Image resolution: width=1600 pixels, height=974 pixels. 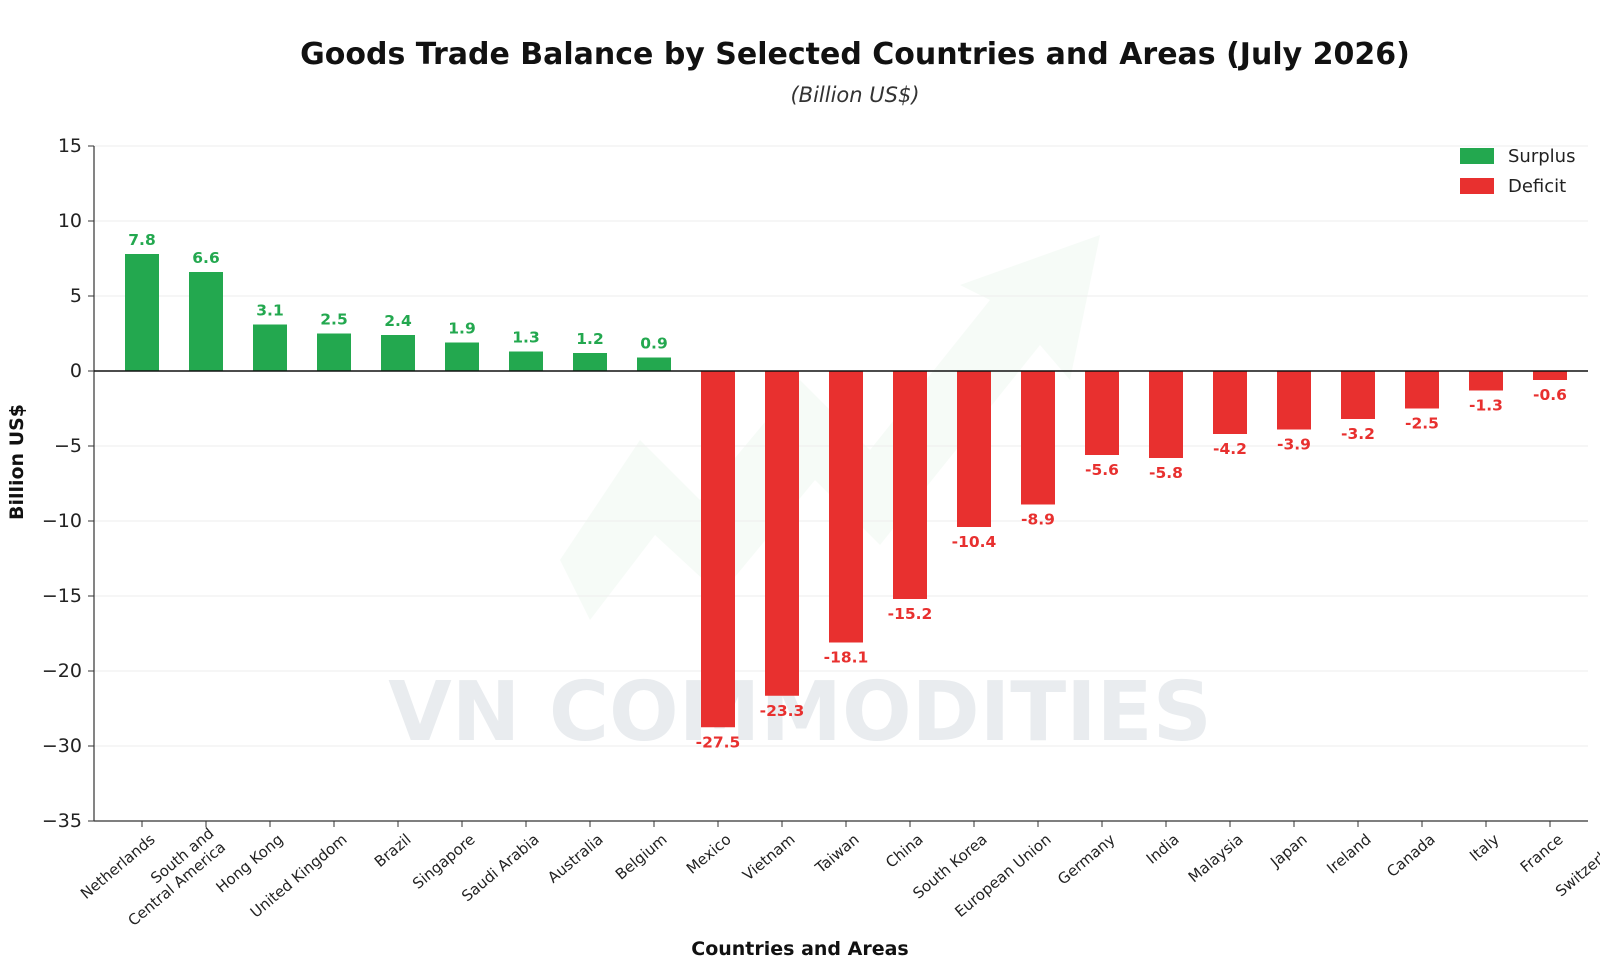 I want to click on bar-european-union, so click(x=1038, y=438).